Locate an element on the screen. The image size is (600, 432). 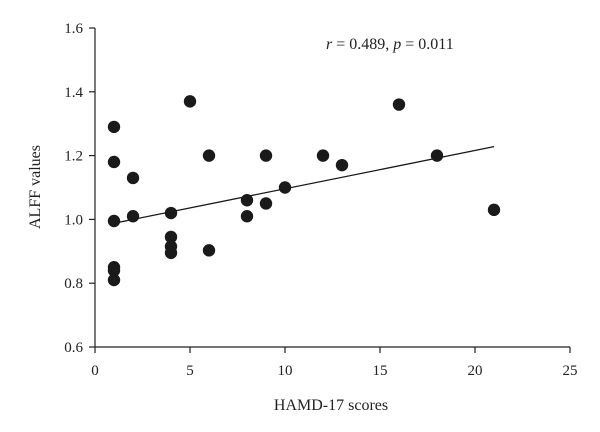
x-tick-label: 0 is located at coordinates (95, 371).